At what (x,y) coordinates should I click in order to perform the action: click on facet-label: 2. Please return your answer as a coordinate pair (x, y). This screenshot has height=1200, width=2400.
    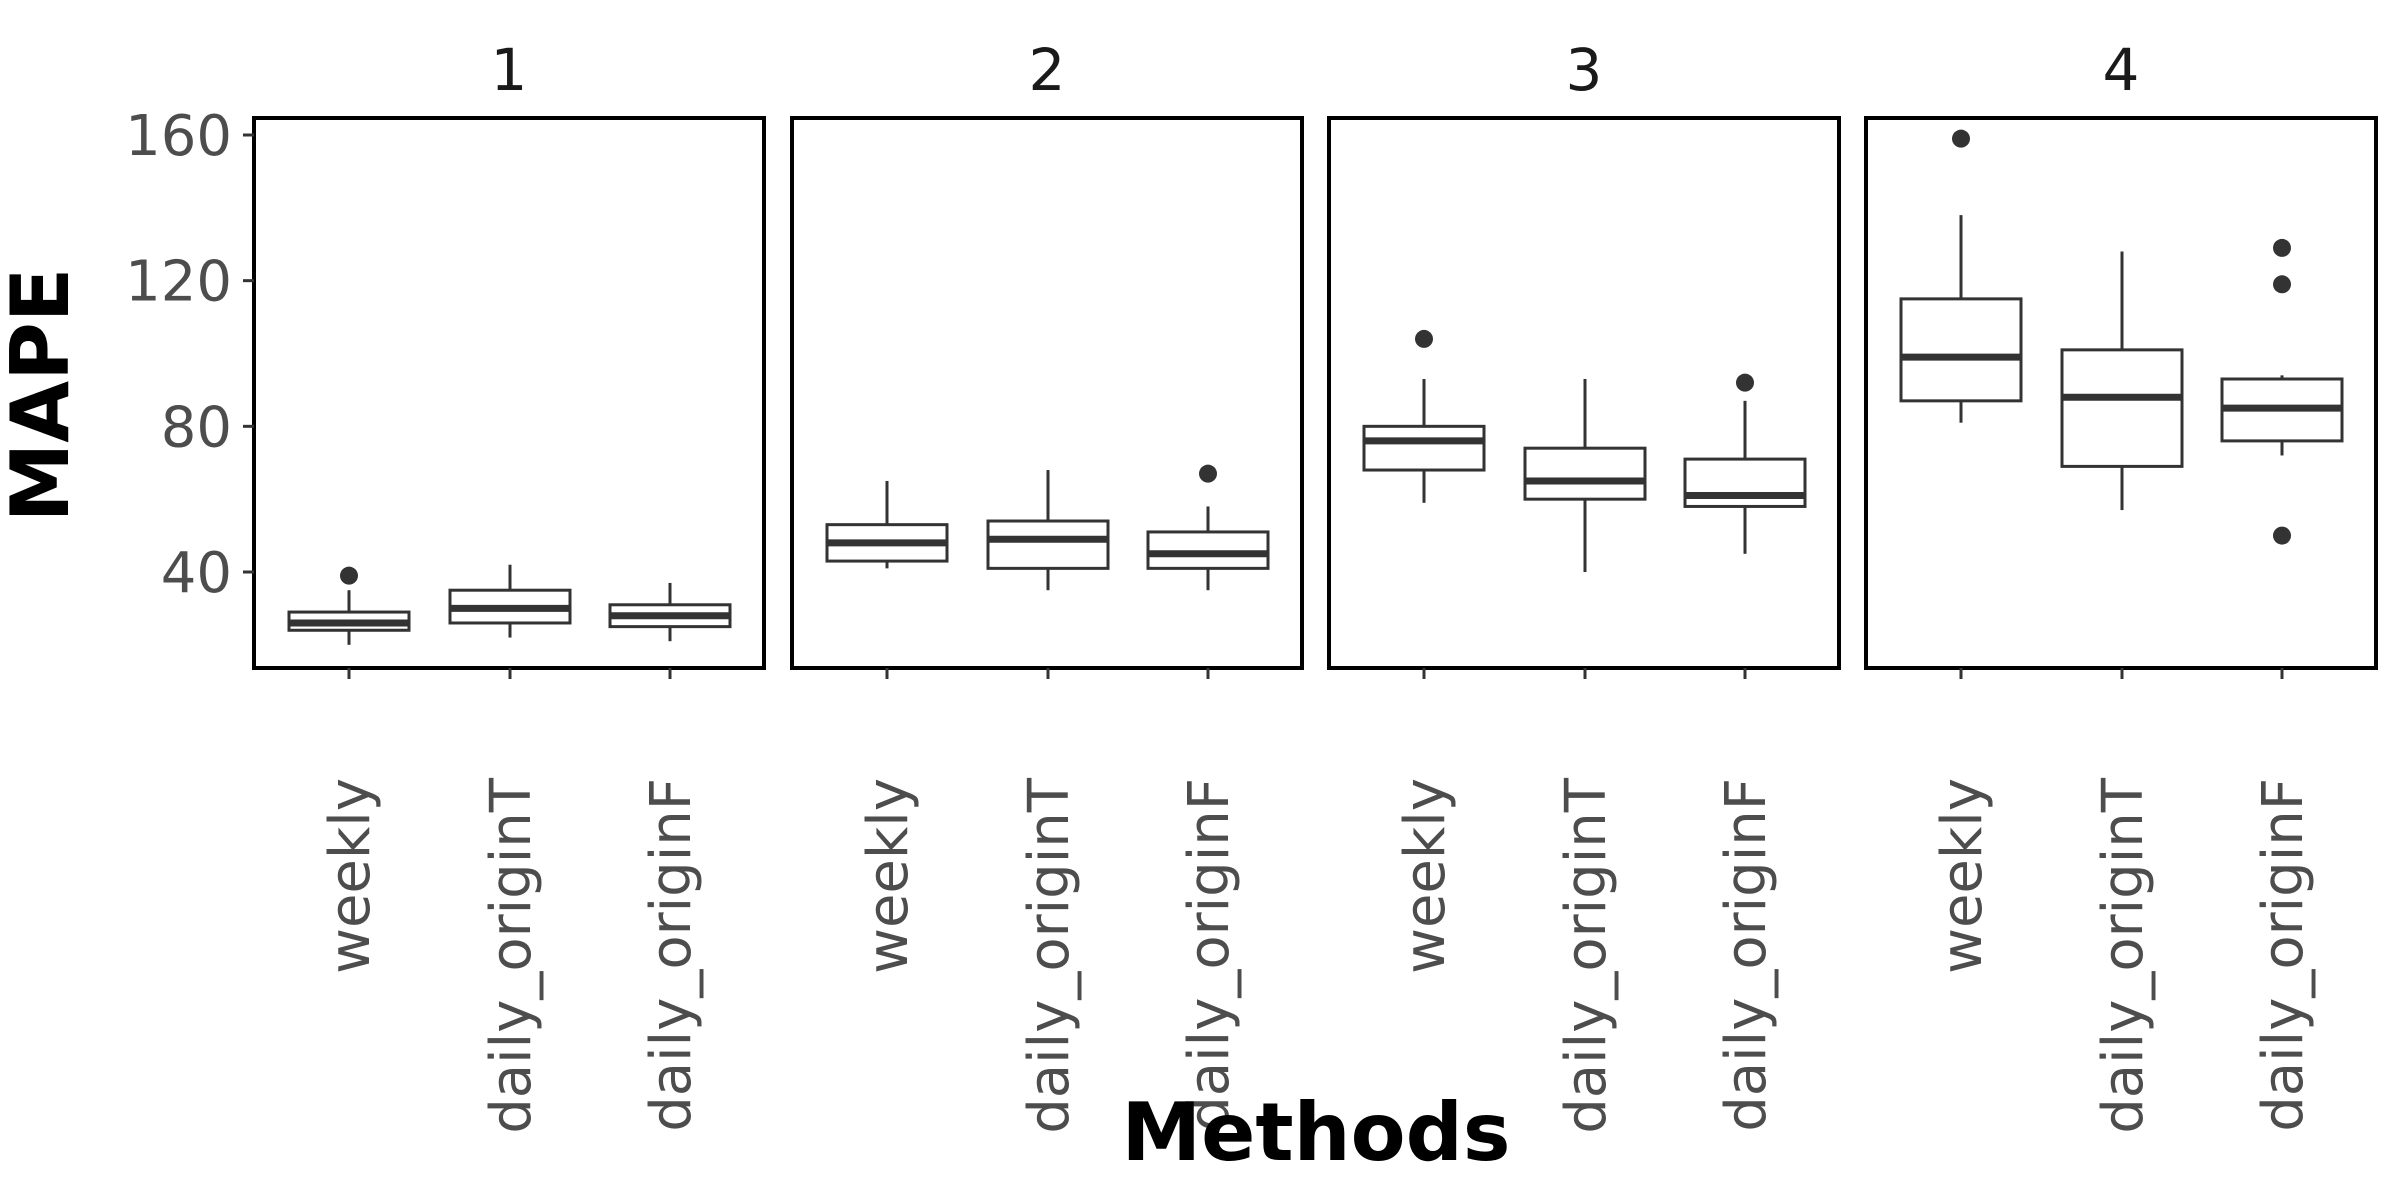
    Looking at the image, I should click on (1047, 70).